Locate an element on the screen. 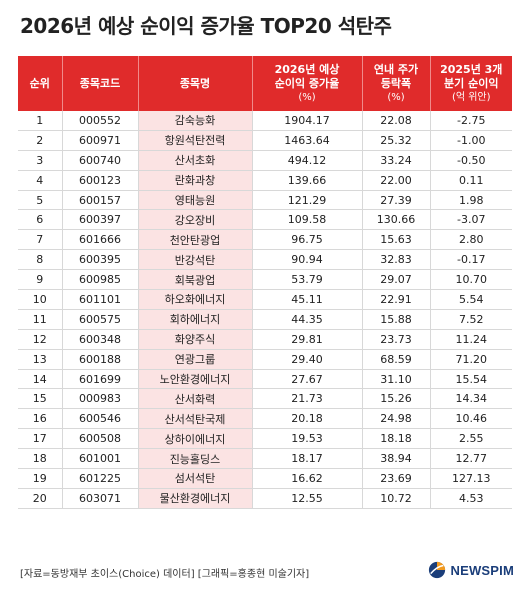 The height and width of the screenshot is (595, 530). price-change-cell: 22.00 is located at coordinates (395, 180).